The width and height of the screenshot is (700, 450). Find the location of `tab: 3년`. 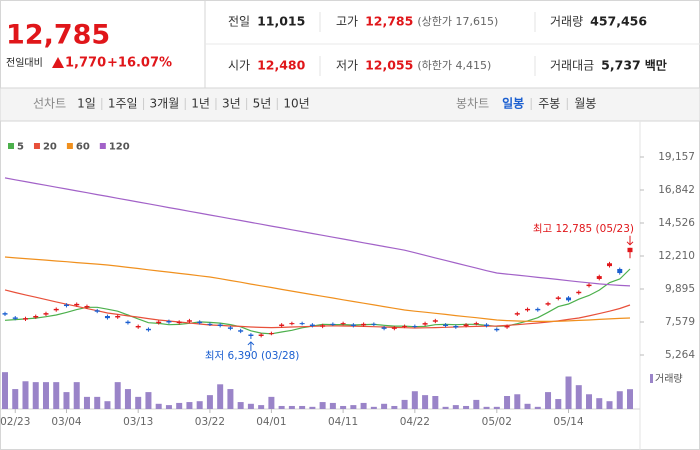

tab: 3년 is located at coordinates (231, 104).